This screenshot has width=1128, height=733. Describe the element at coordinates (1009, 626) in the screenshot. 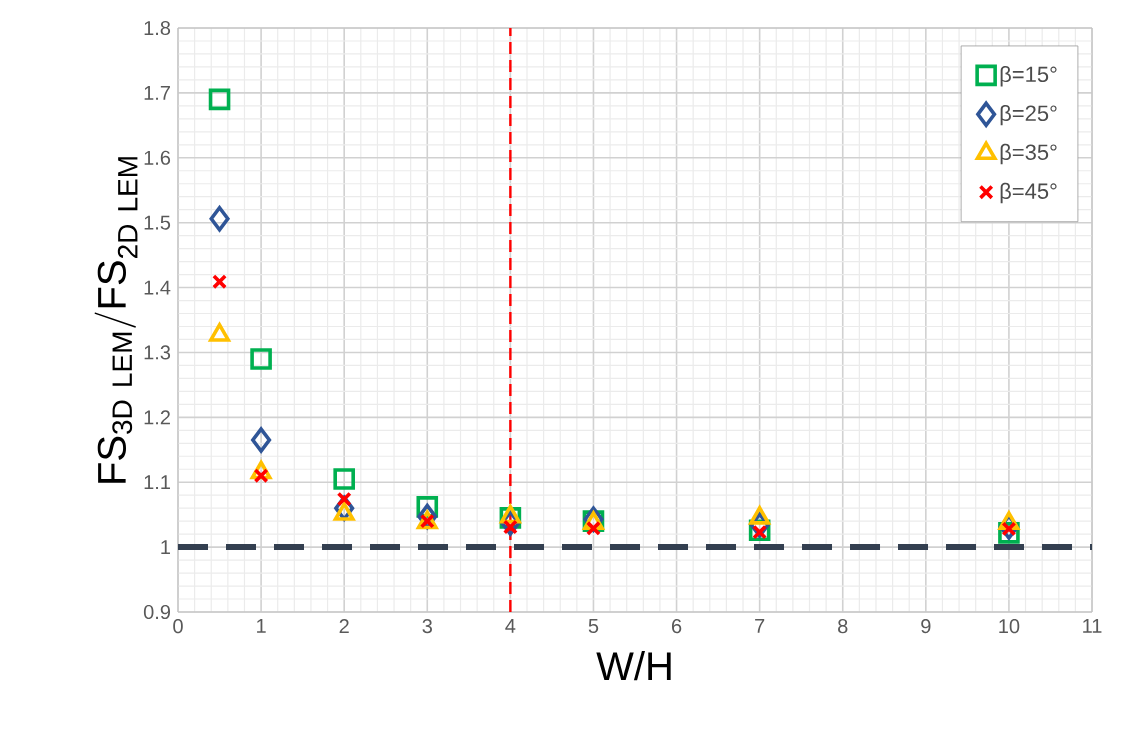

I see `x-tick-label: 10` at that location.